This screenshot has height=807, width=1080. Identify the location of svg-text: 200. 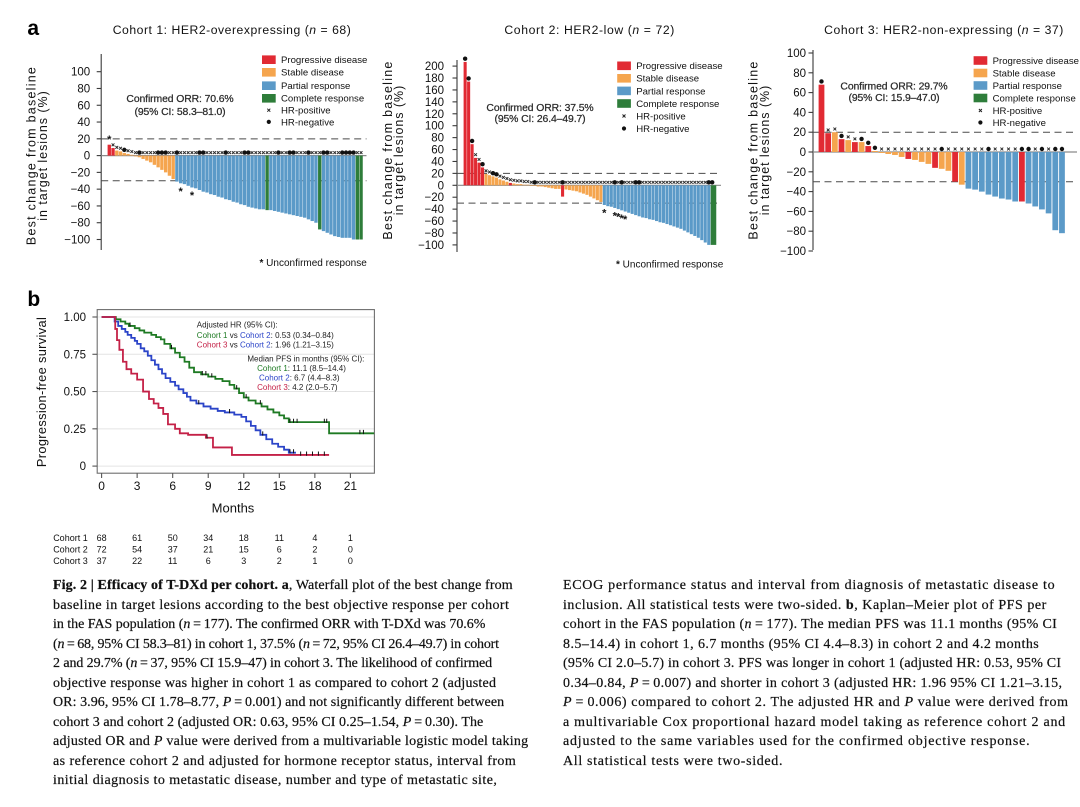
(434, 67).